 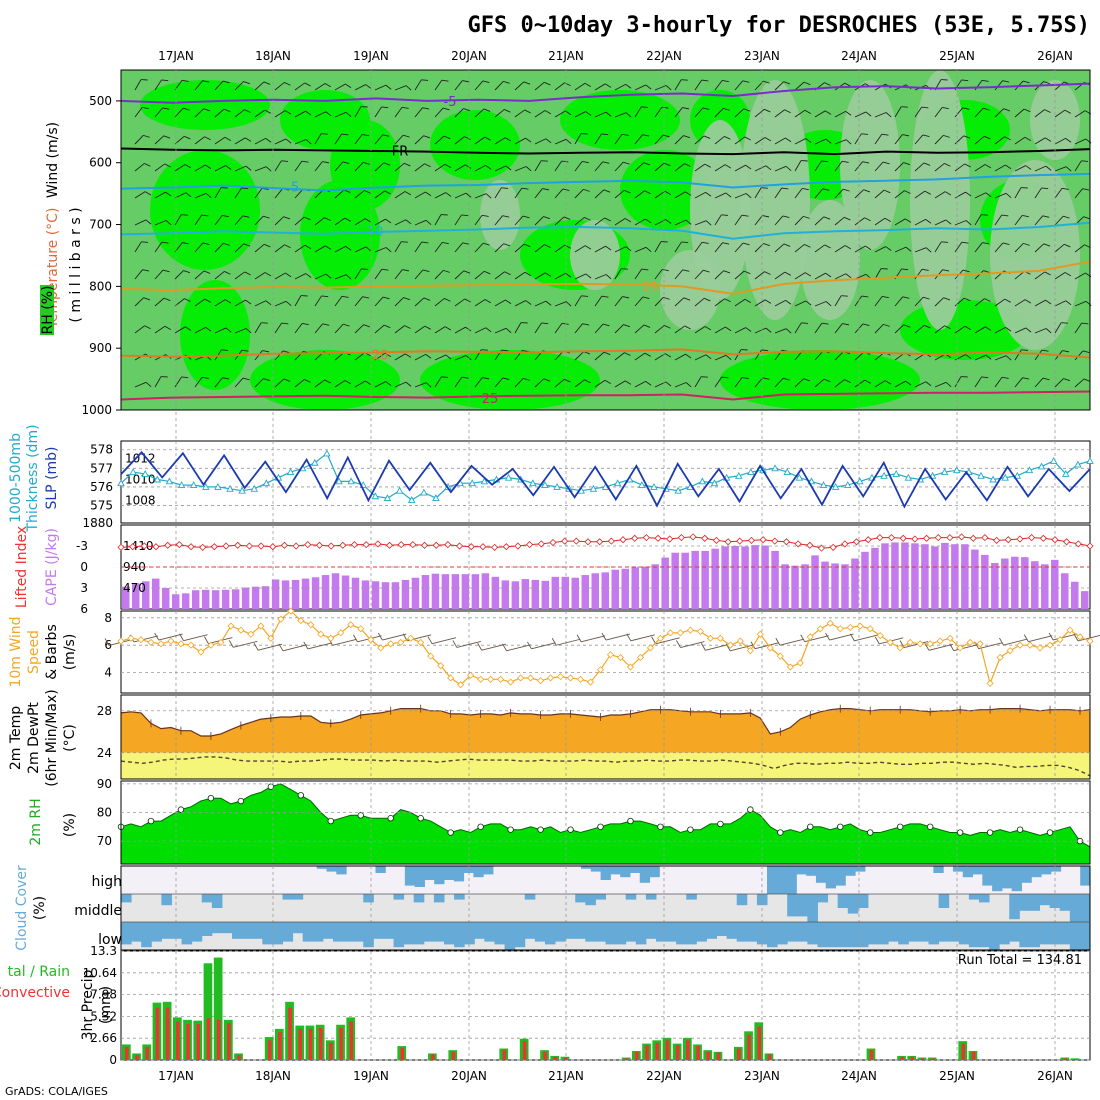 I want to click on cloud-high-bar, so click(x=429, y=873).